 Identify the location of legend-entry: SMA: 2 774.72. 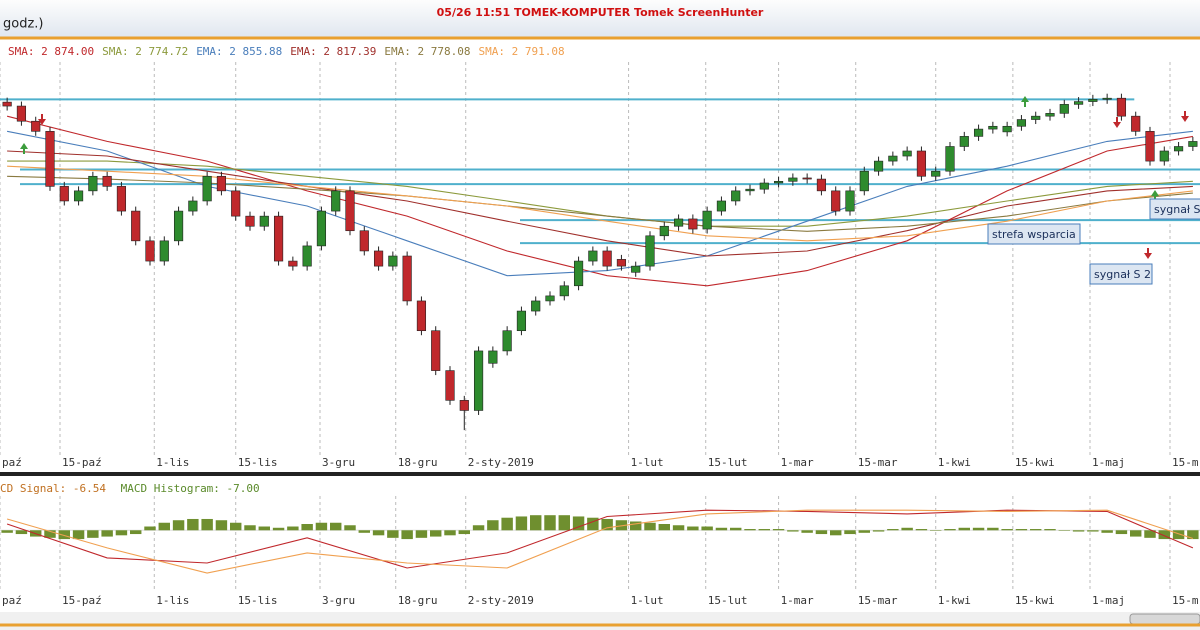
(145, 51).